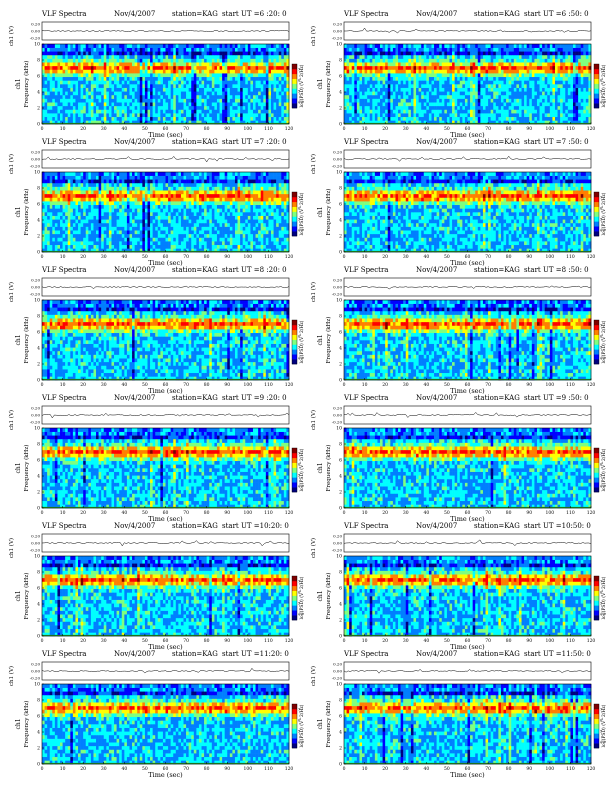 This screenshot has width=612, height=792. What do you see at coordinates (467, 519) in the screenshot?
I see `x-axis-label: Time (sec)` at bounding box center [467, 519].